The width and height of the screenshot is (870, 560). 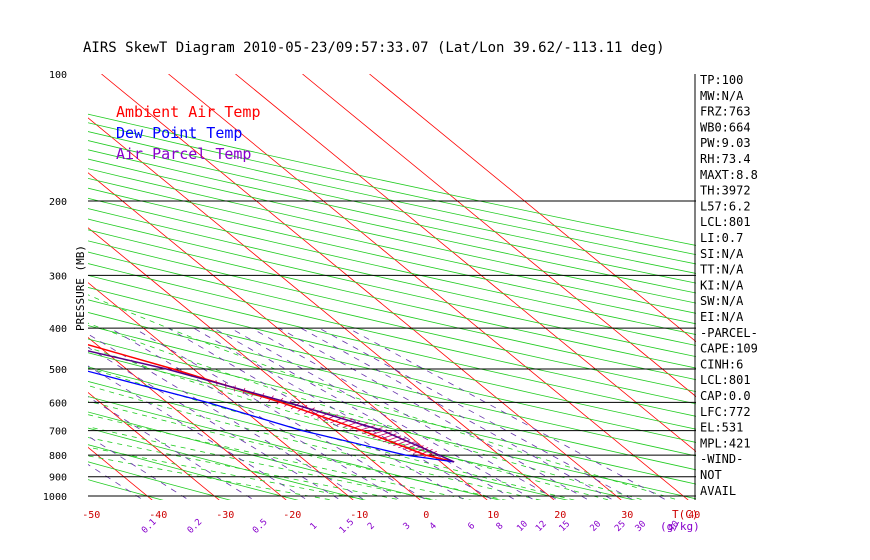 What do you see at coordinates (725, 159) in the screenshot?
I see `info-panel-item: RH:73.4` at bounding box center [725, 159].